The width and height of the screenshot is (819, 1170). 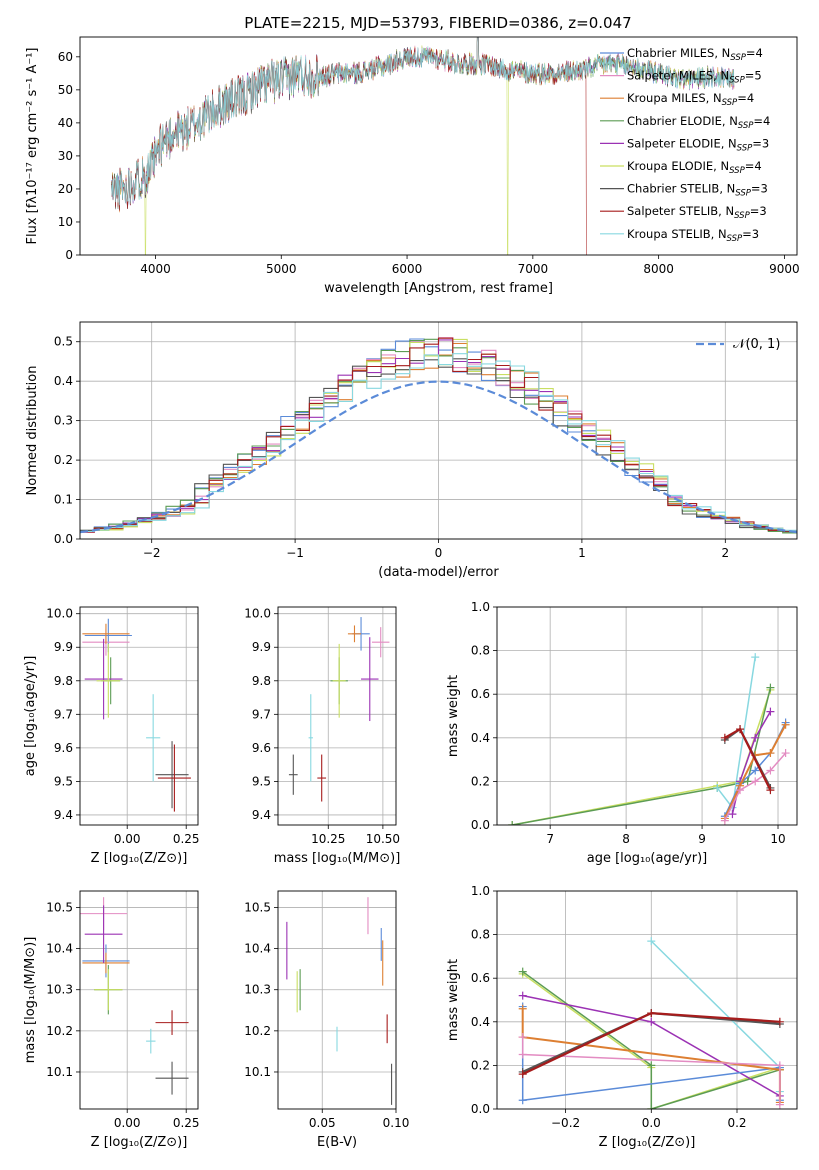 What do you see at coordinates (261, 647) in the screenshot?
I see `y-tick-label: 9.9` at bounding box center [261, 647].